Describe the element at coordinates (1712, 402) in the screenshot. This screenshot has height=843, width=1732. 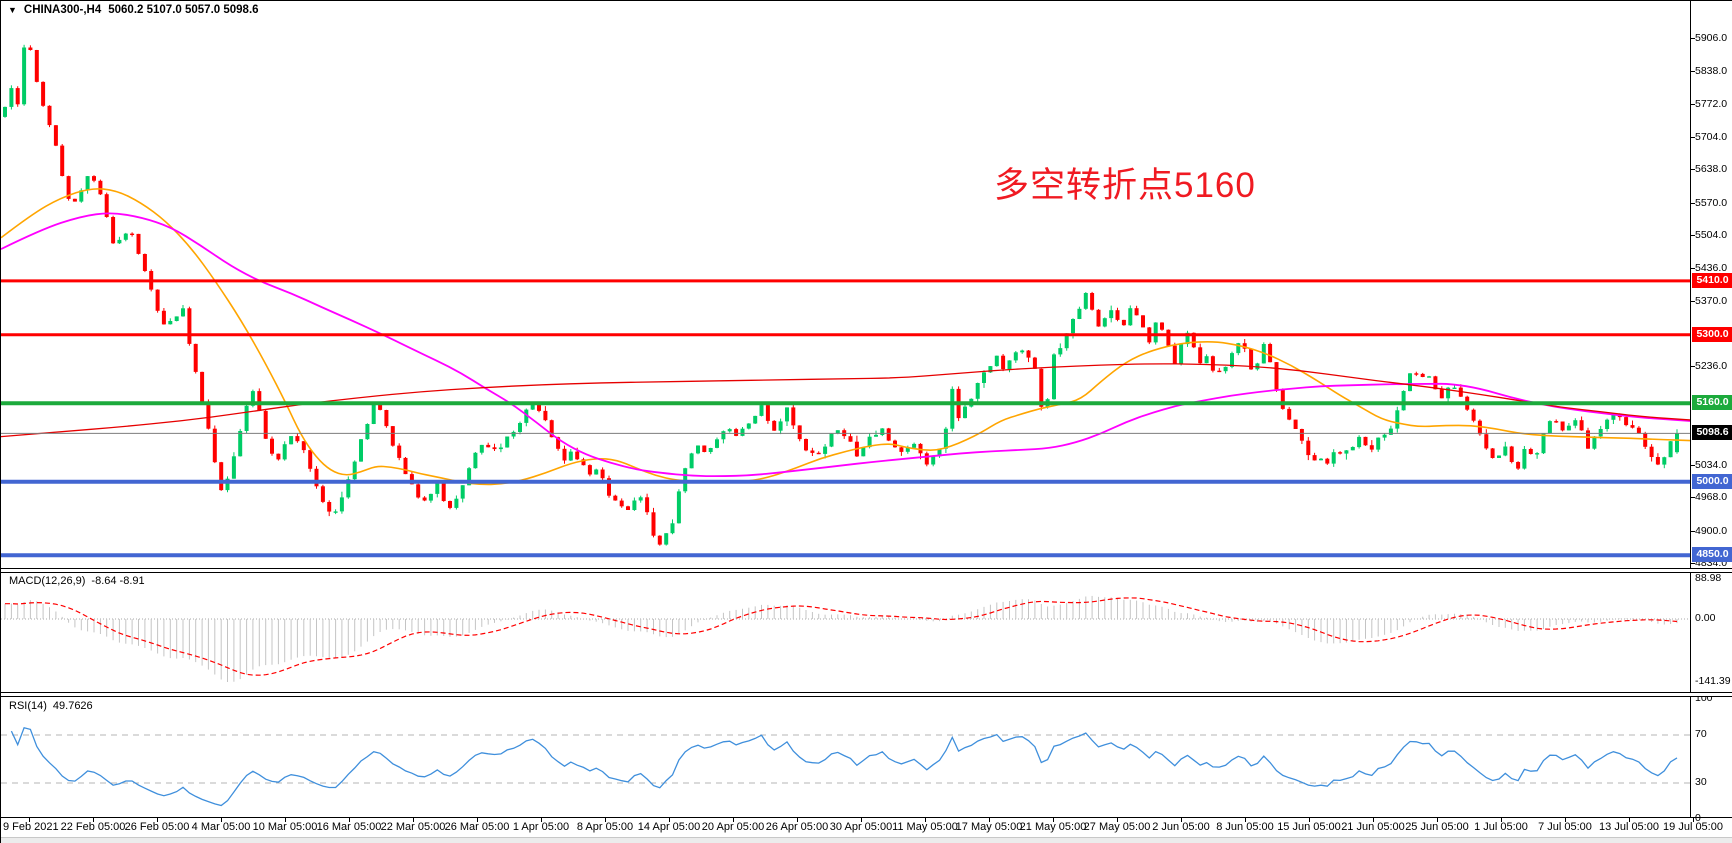
I see `price-line-badge: 5160.0` at that location.